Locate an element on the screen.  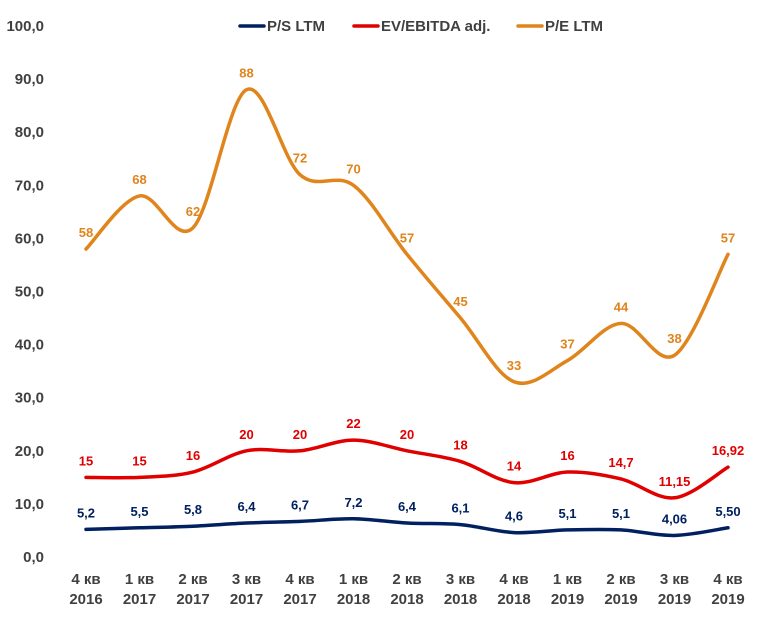
data-label-ev-ebitda-adj: 18 is located at coordinates (460, 444).